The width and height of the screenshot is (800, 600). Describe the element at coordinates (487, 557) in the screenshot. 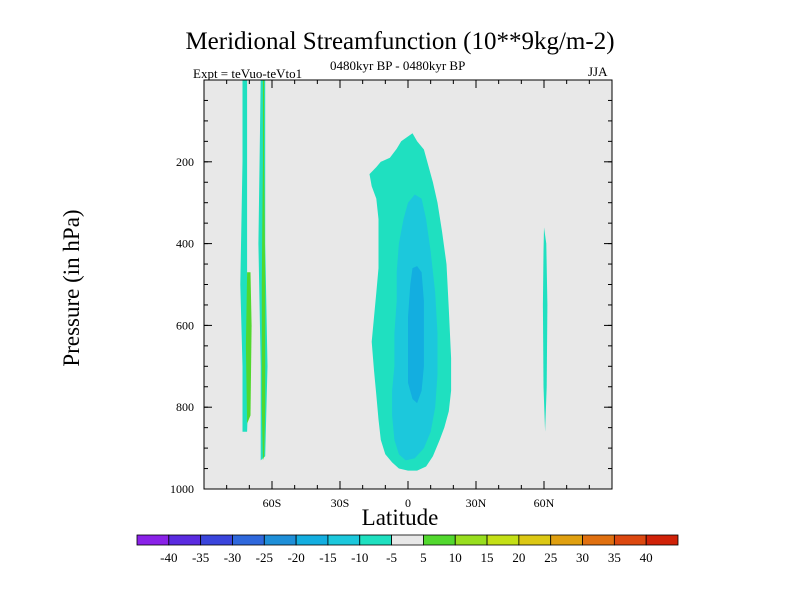

I see `colorbar-label: 15` at that location.